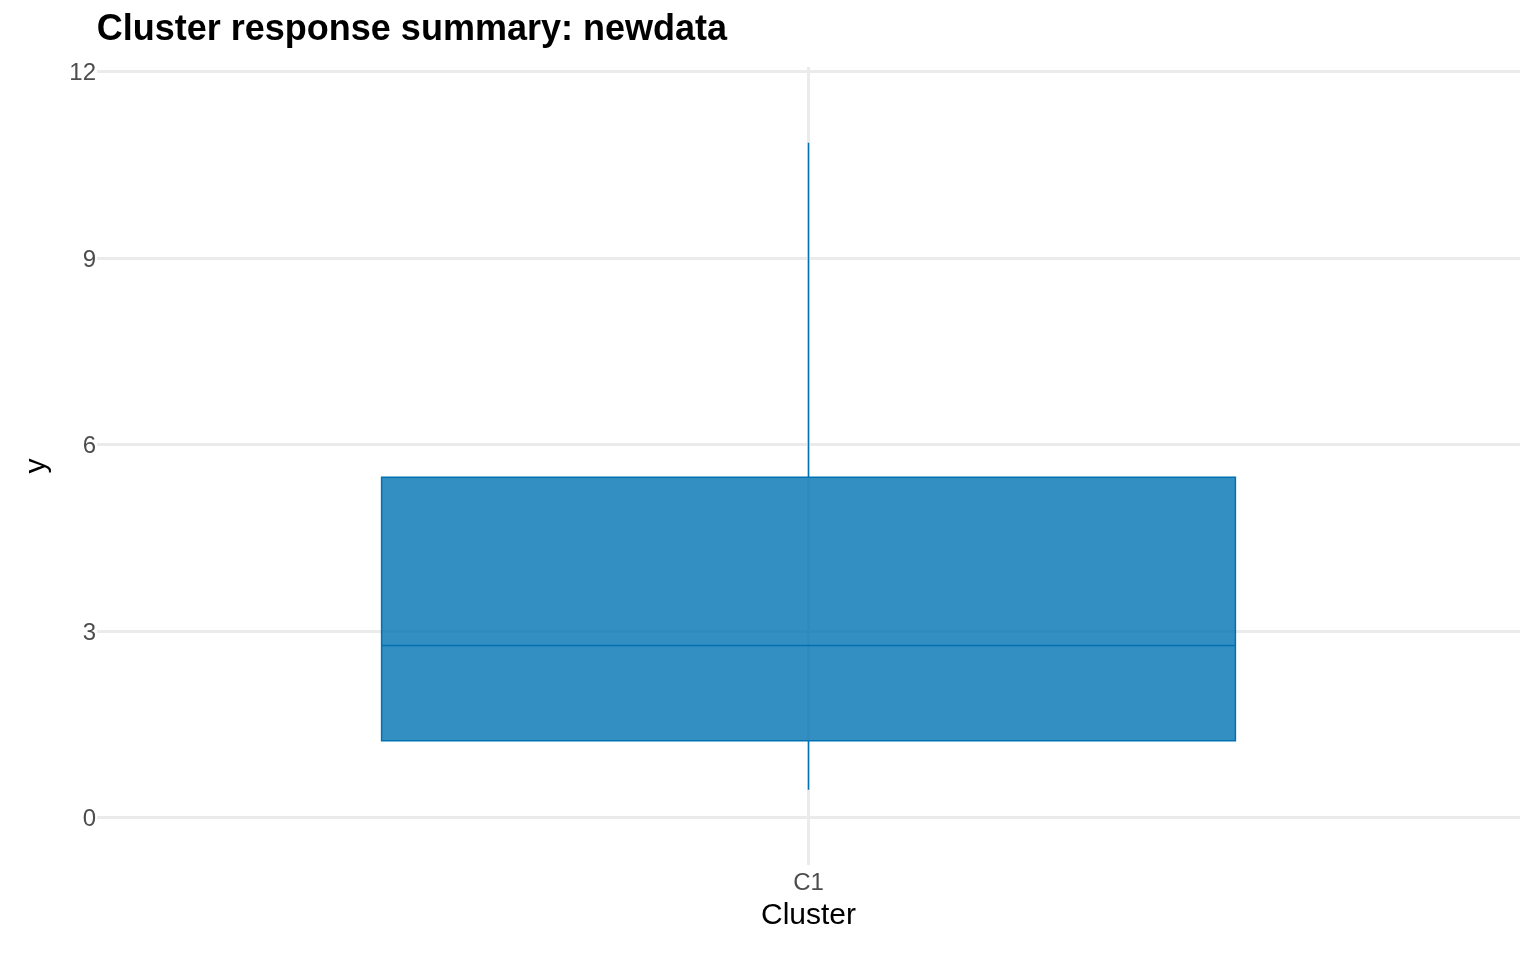 This screenshot has height=960, width=1536. What do you see at coordinates (89, 818) in the screenshot?
I see `y-tick-label: 0` at bounding box center [89, 818].